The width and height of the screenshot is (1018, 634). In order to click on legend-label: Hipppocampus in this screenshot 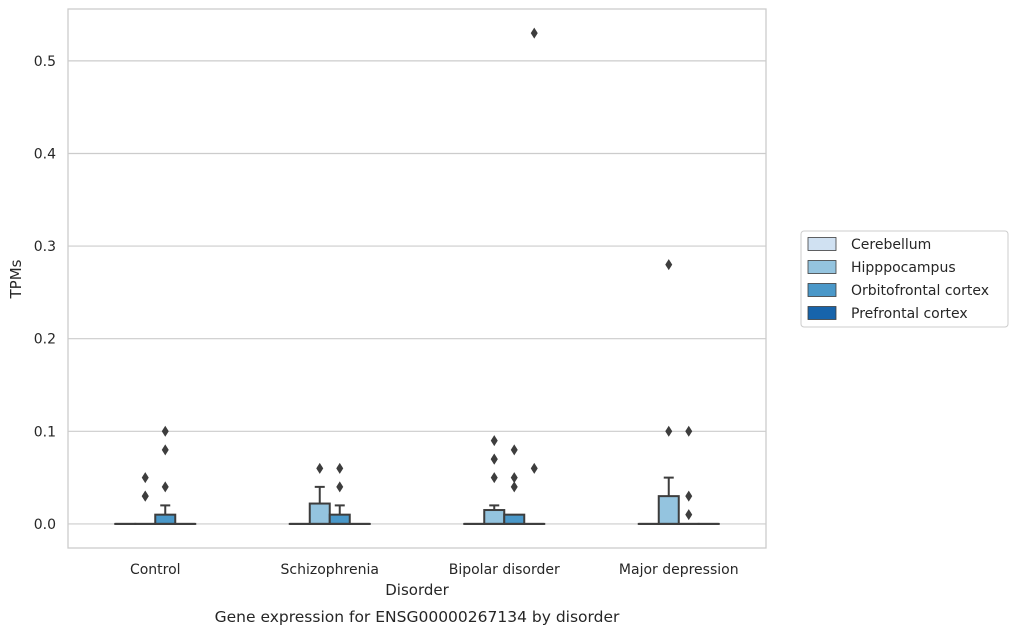, I will do `click(903, 268)`.